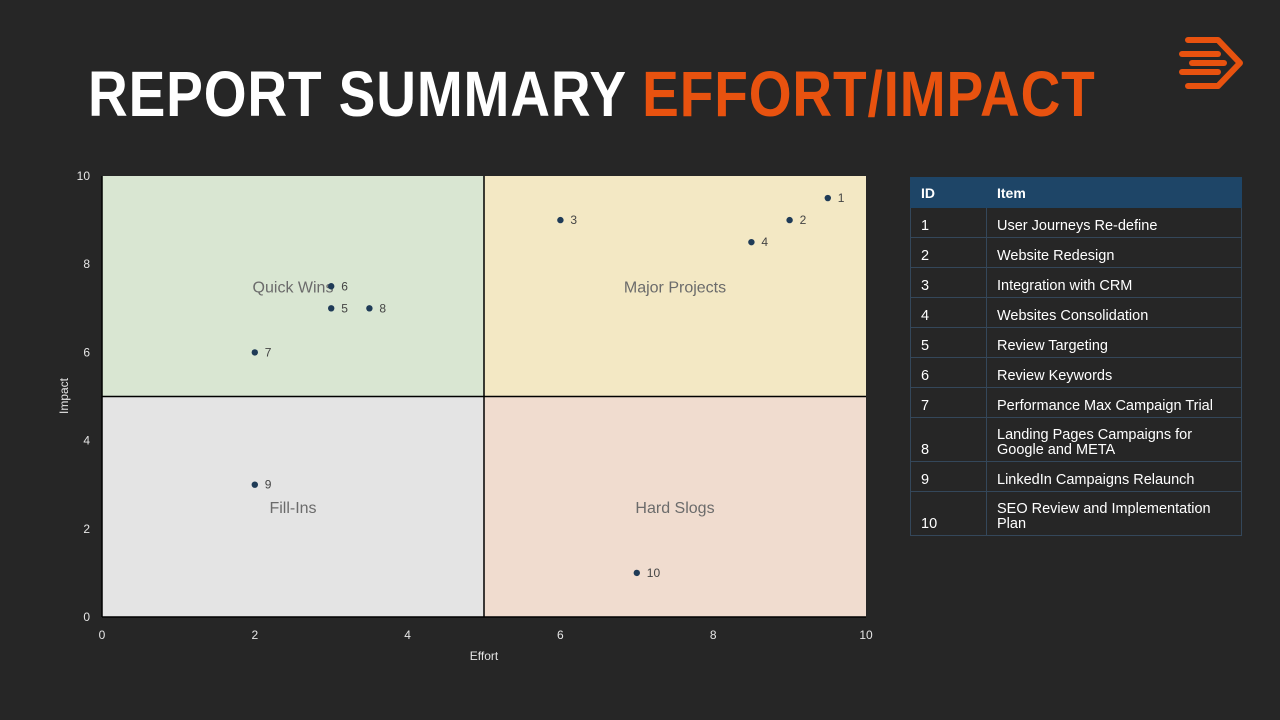 The image size is (1280, 720). I want to click on table-row: 7 Performance Max Campaign Trial, so click(1076, 402).